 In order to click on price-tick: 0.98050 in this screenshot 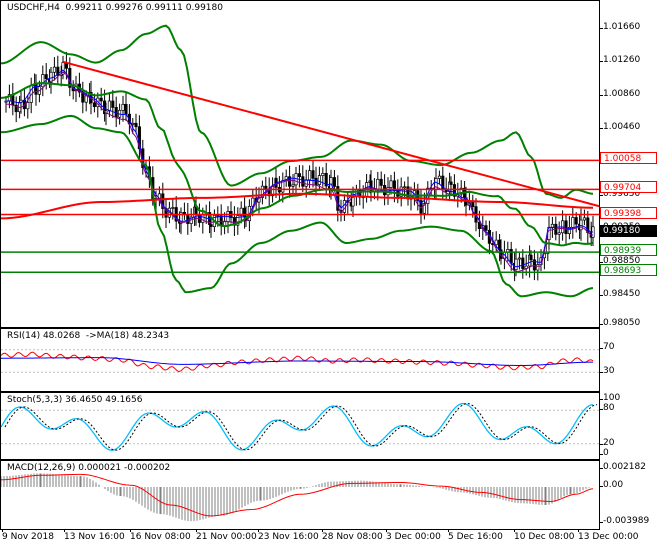, I will do `click(620, 323)`.